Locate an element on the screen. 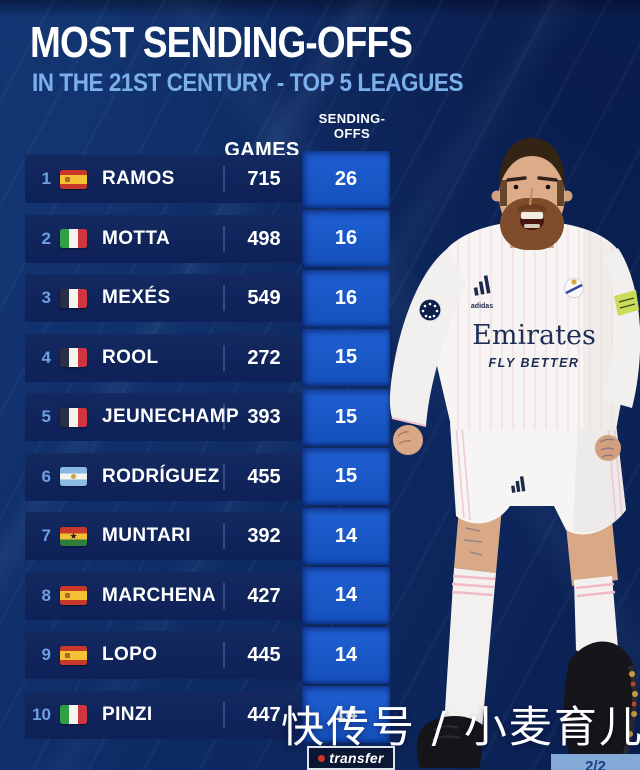 Image resolution: width=640 pixels, height=770 pixels. ghana-flag-icon is located at coordinates (73, 536).